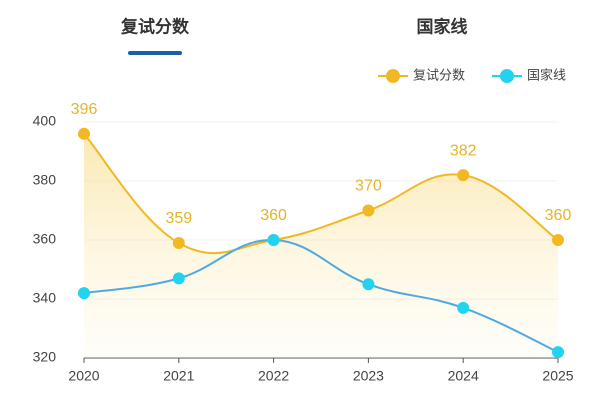 This screenshot has width=600, height=400. What do you see at coordinates (546, 74) in the screenshot?
I see `legend-label: 国家线` at bounding box center [546, 74].